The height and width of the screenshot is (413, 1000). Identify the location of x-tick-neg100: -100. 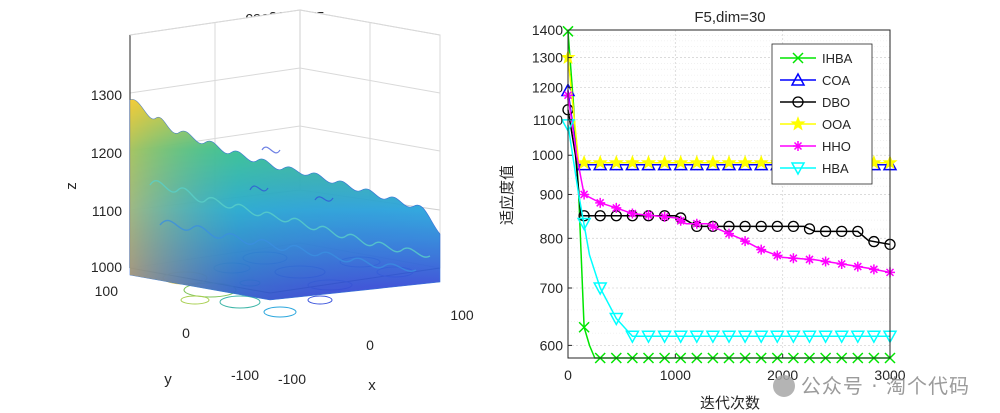
(292, 379).